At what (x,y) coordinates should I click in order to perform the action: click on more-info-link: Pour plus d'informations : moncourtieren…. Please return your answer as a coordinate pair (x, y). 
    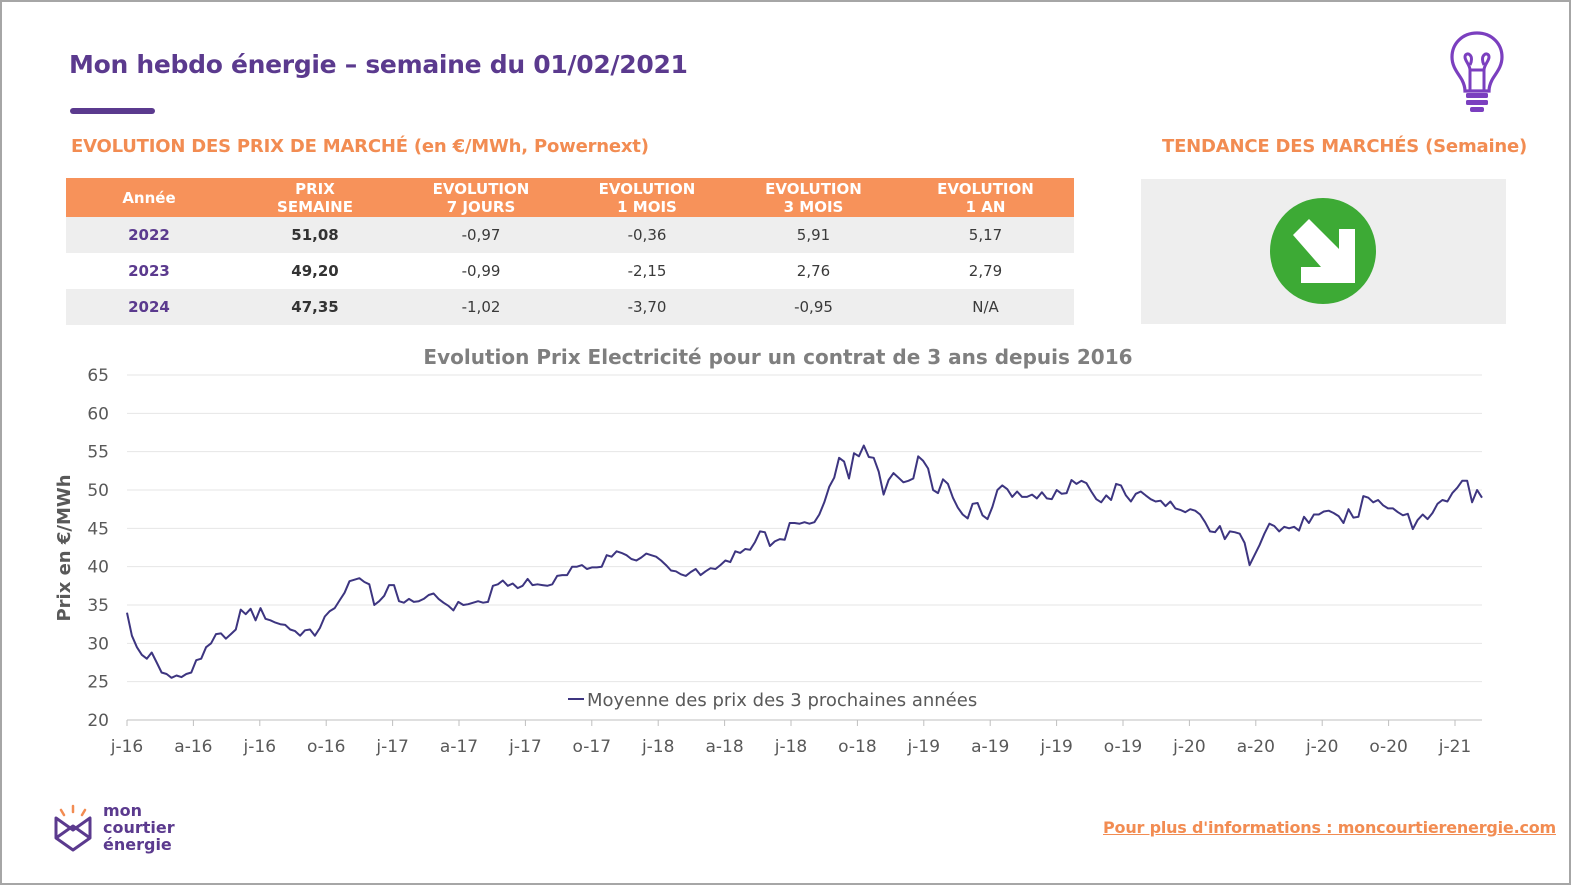
    Looking at the image, I should click on (1329, 827).